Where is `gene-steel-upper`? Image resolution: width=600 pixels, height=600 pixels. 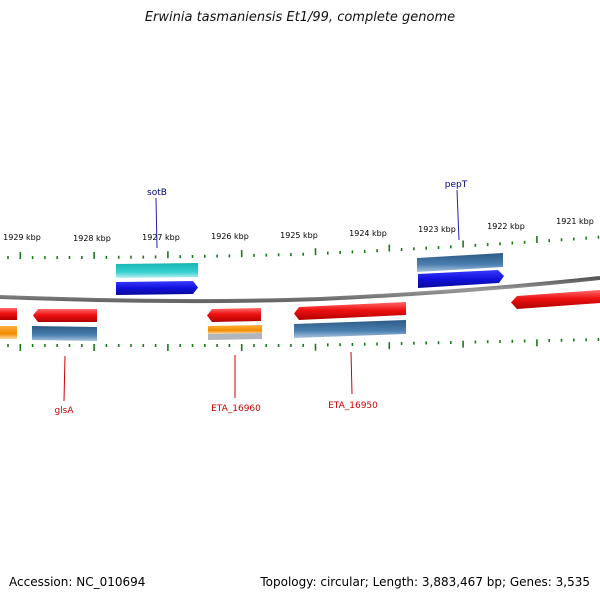 gene-steel-upper is located at coordinates (460, 262).